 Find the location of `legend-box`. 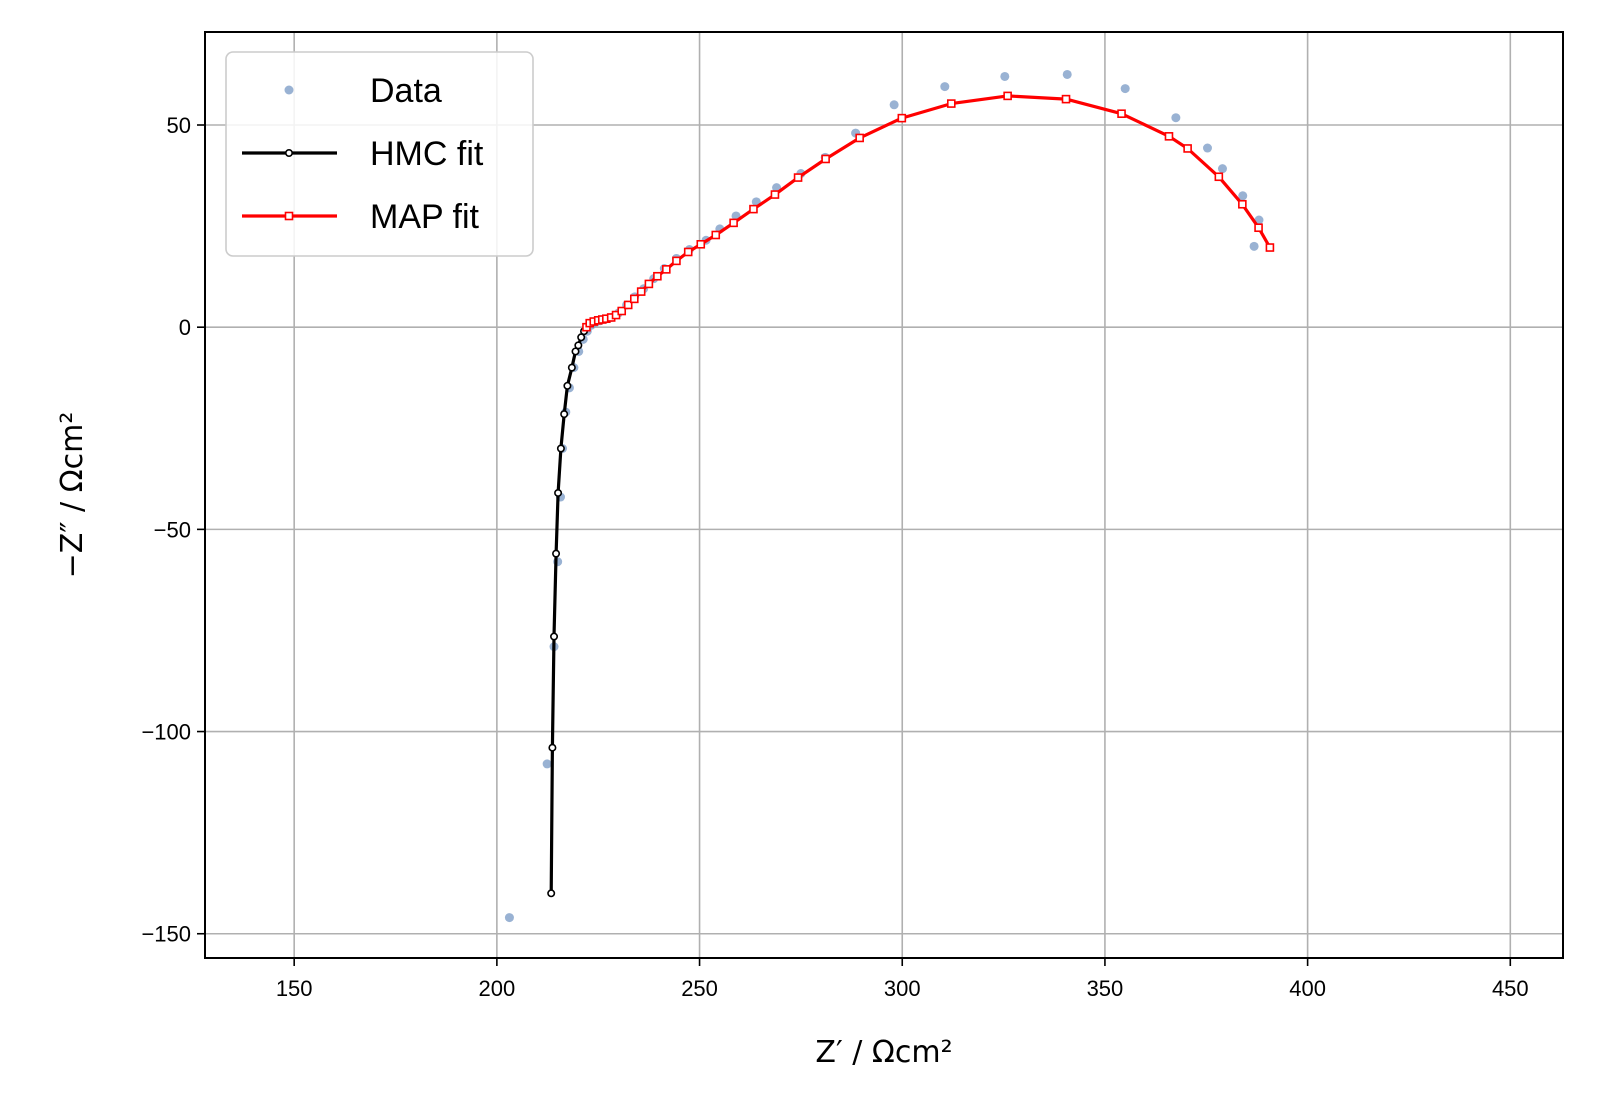

legend-box is located at coordinates (379, 154).